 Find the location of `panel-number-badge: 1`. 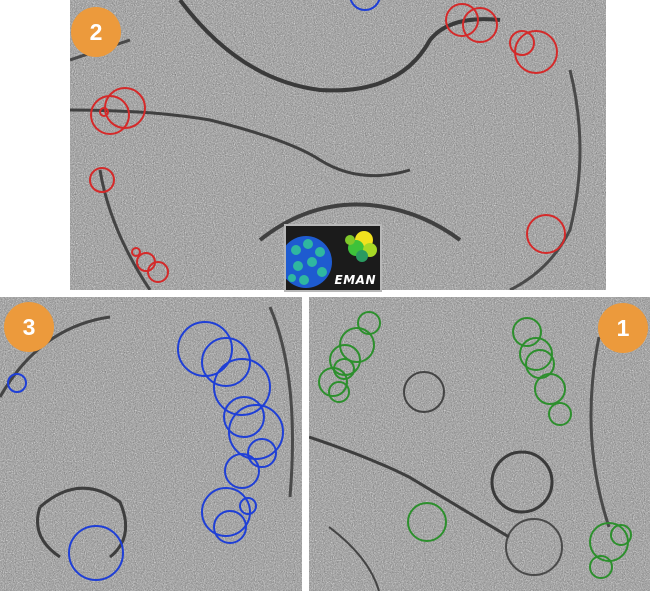

panel-number-badge: 1 is located at coordinates (623, 328).